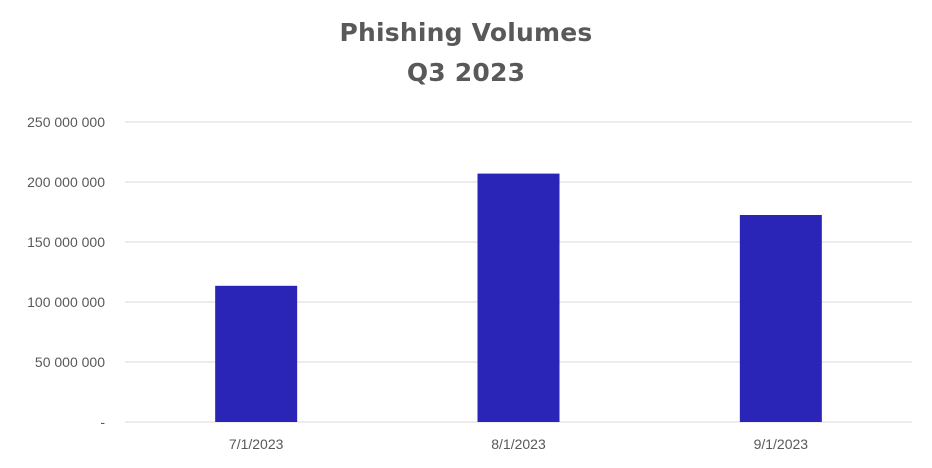 This screenshot has width=932, height=468. What do you see at coordinates (66, 302) in the screenshot?
I see `y-tick-label: 100 000 000` at bounding box center [66, 302].